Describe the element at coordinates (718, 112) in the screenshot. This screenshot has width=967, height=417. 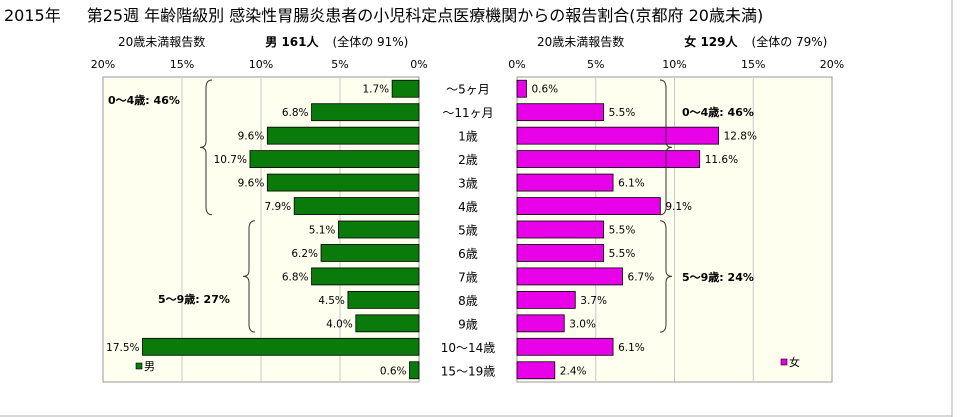
I see `female-group-label: 0〜4歳: 46%` at that location.